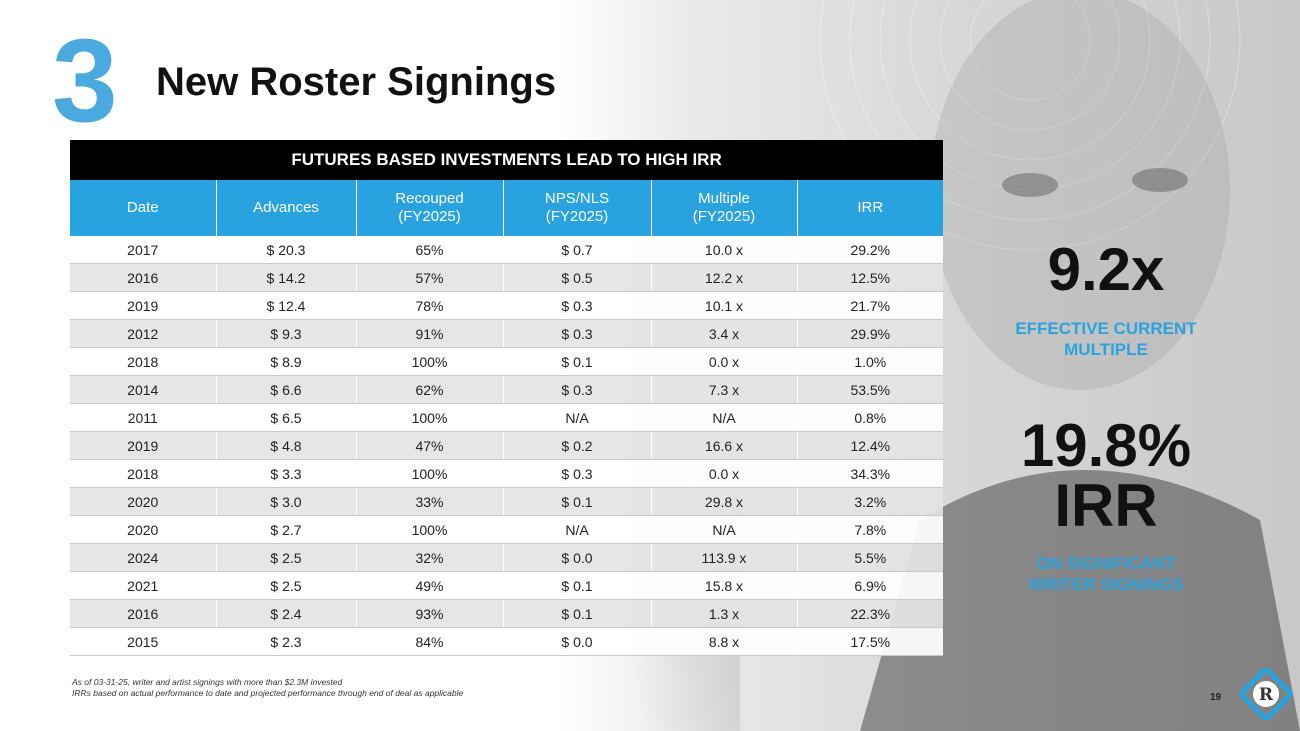  I want to click on cell-multiple: 8.8 x, so click(723, 641).